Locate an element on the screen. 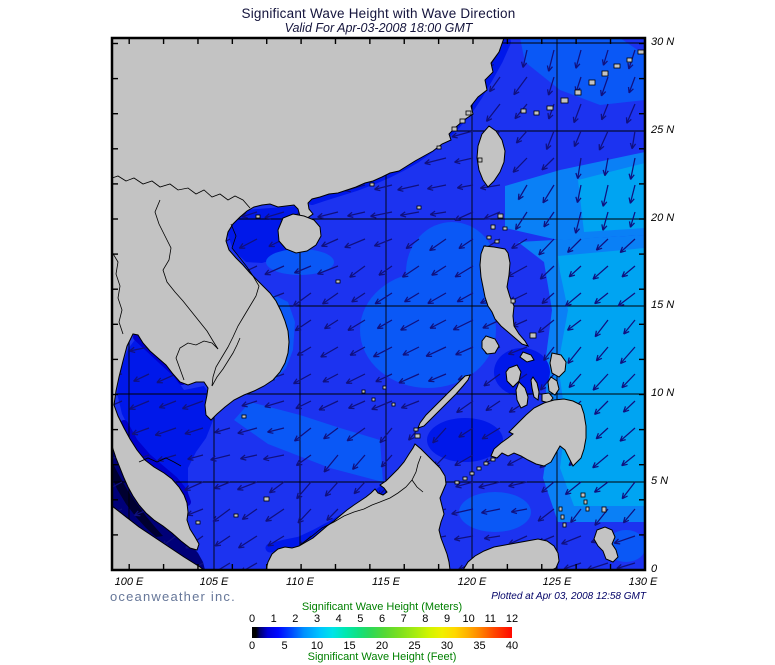 The image size is (775, 665). plot-subtitle: Valid For Apr-03-2008 18:00 GMT is located at coordinates (378, 28).